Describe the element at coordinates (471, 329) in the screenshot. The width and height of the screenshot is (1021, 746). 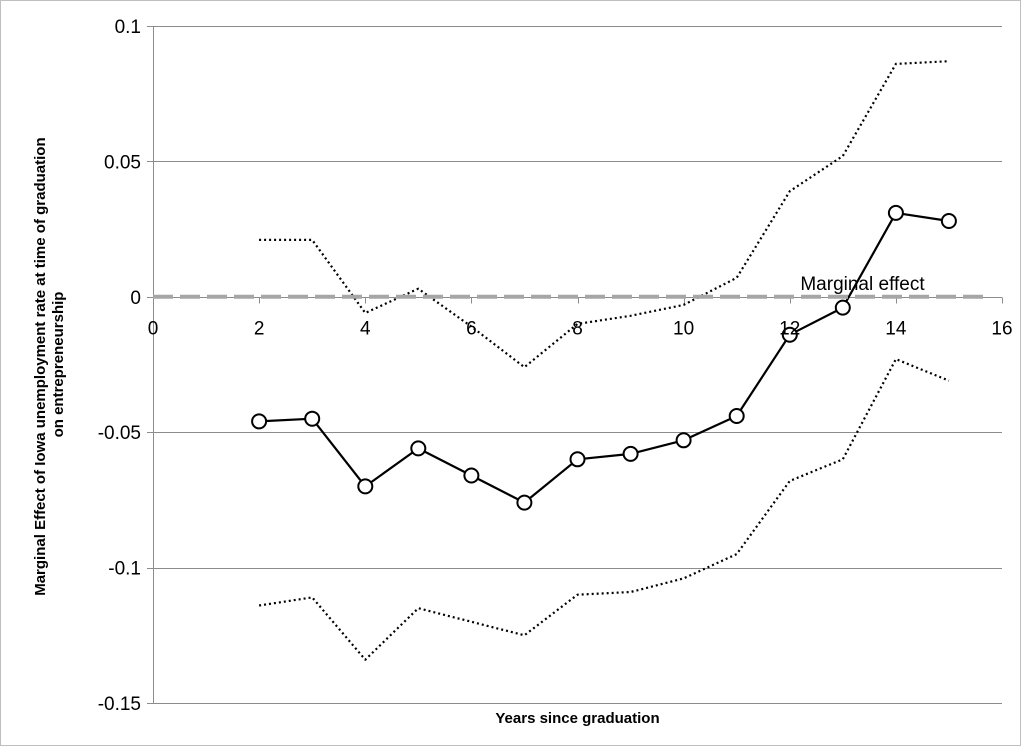
I see `x-tick-label-3: 6` at that location.